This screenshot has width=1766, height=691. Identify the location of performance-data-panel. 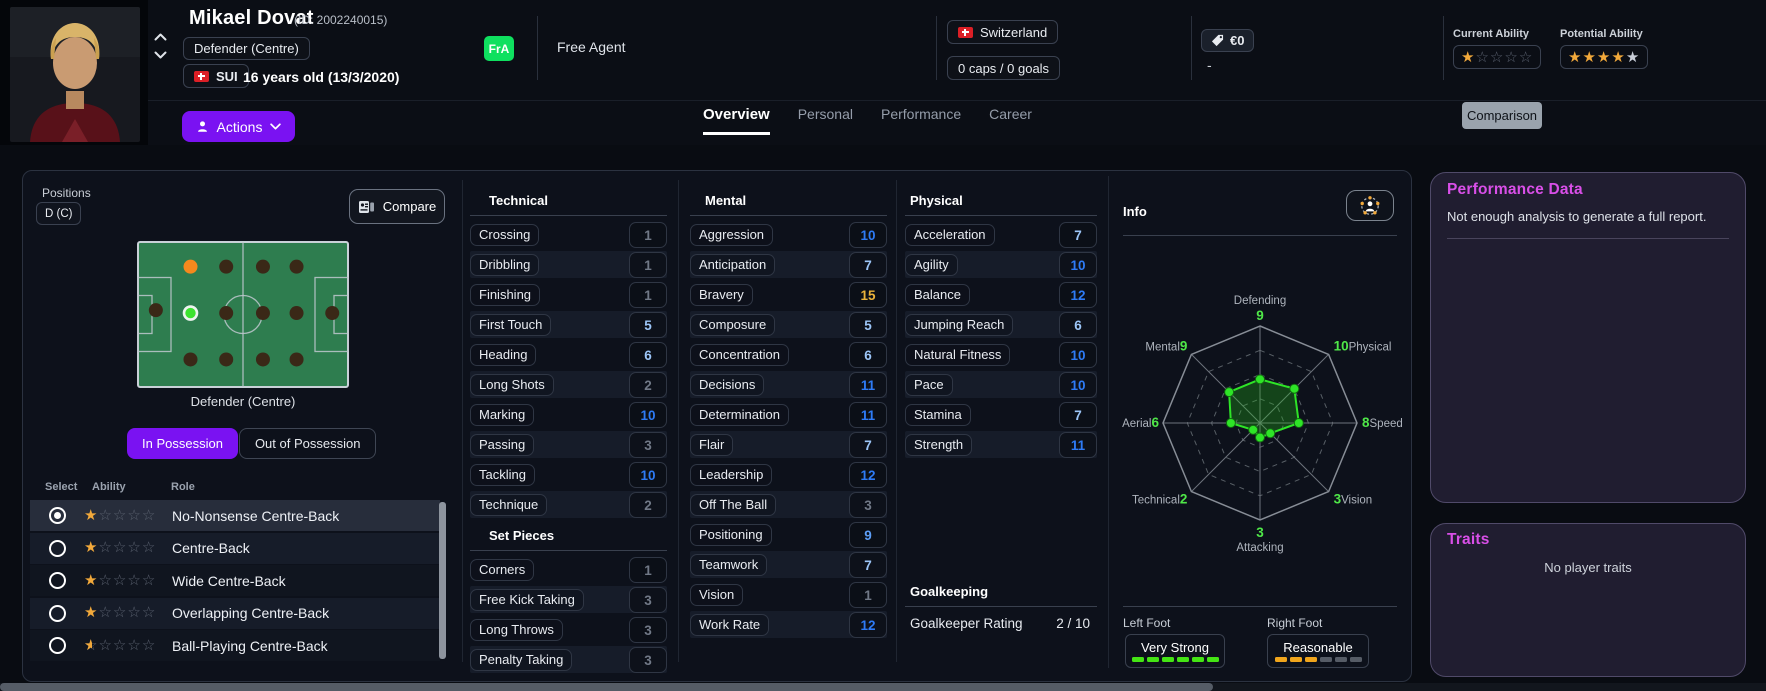
(1588, 337).